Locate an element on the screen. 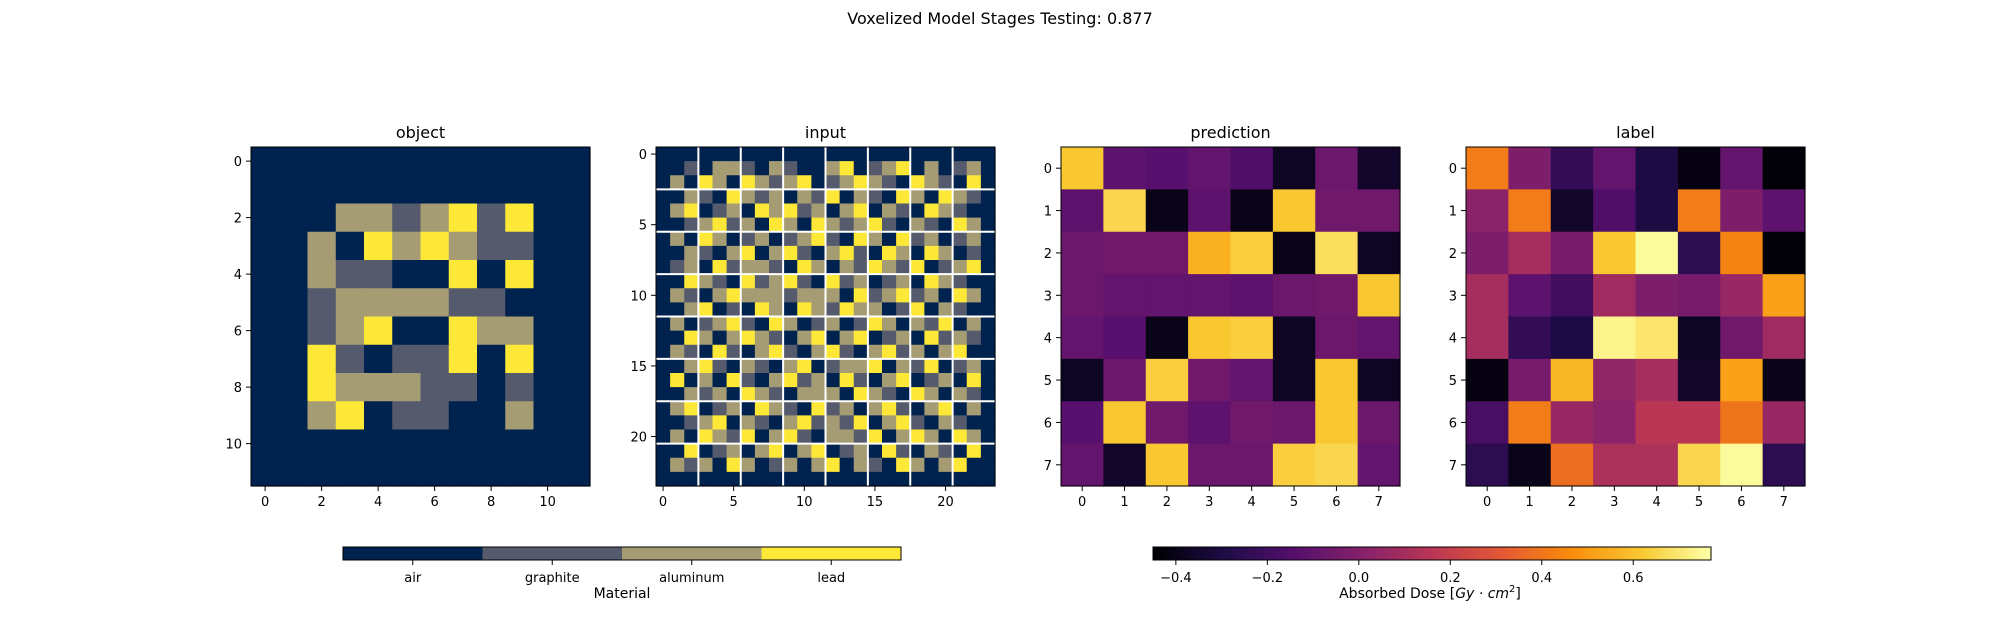  material-colorbar: air graphite aluminum lead is located at coordinates (622, 566).